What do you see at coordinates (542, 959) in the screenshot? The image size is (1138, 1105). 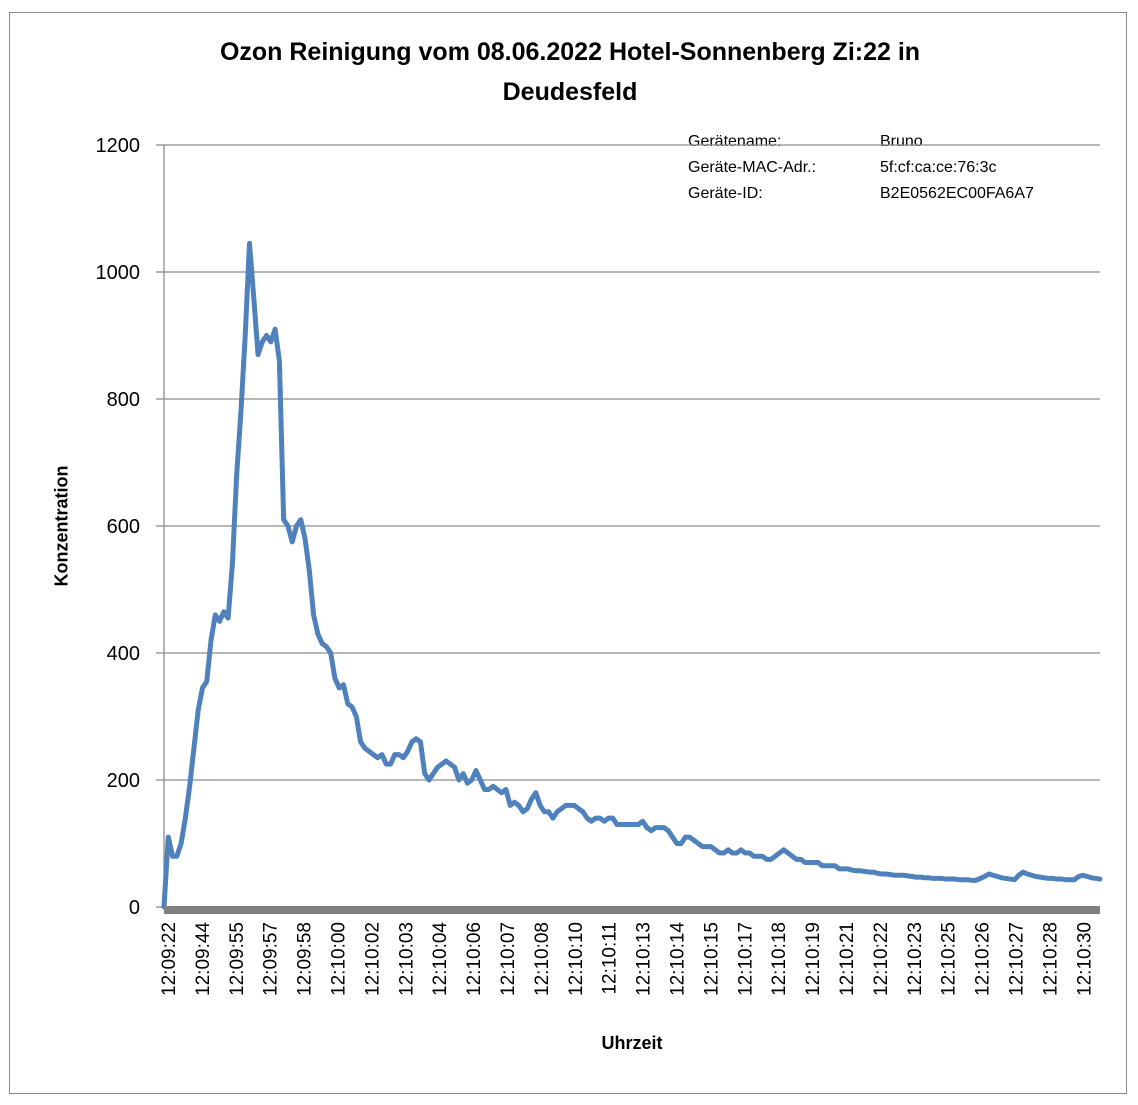 I see `x-tick-label: 12:10:08` at bounding box center [542, 959].